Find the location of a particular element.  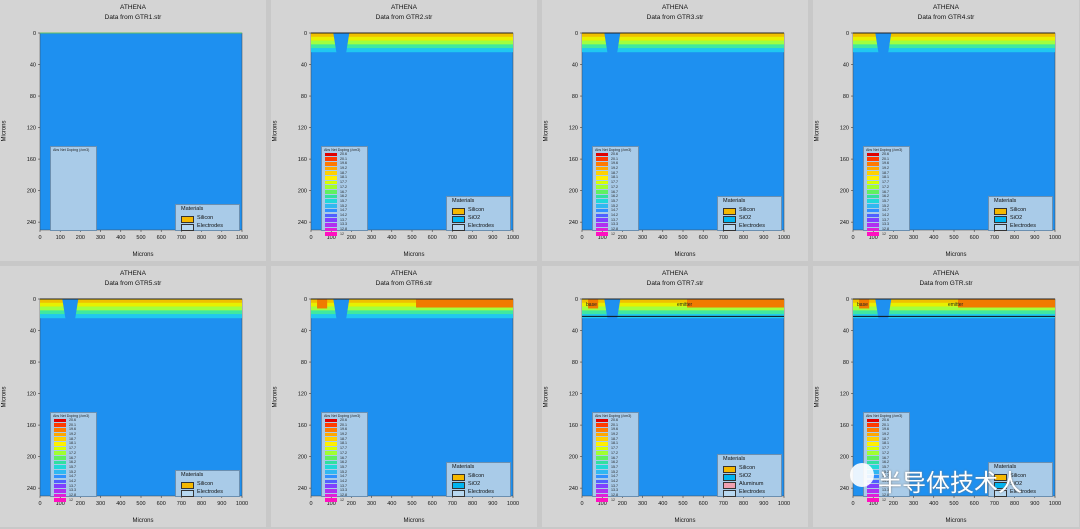

base-doping-region is located at coordinates (322, 304).